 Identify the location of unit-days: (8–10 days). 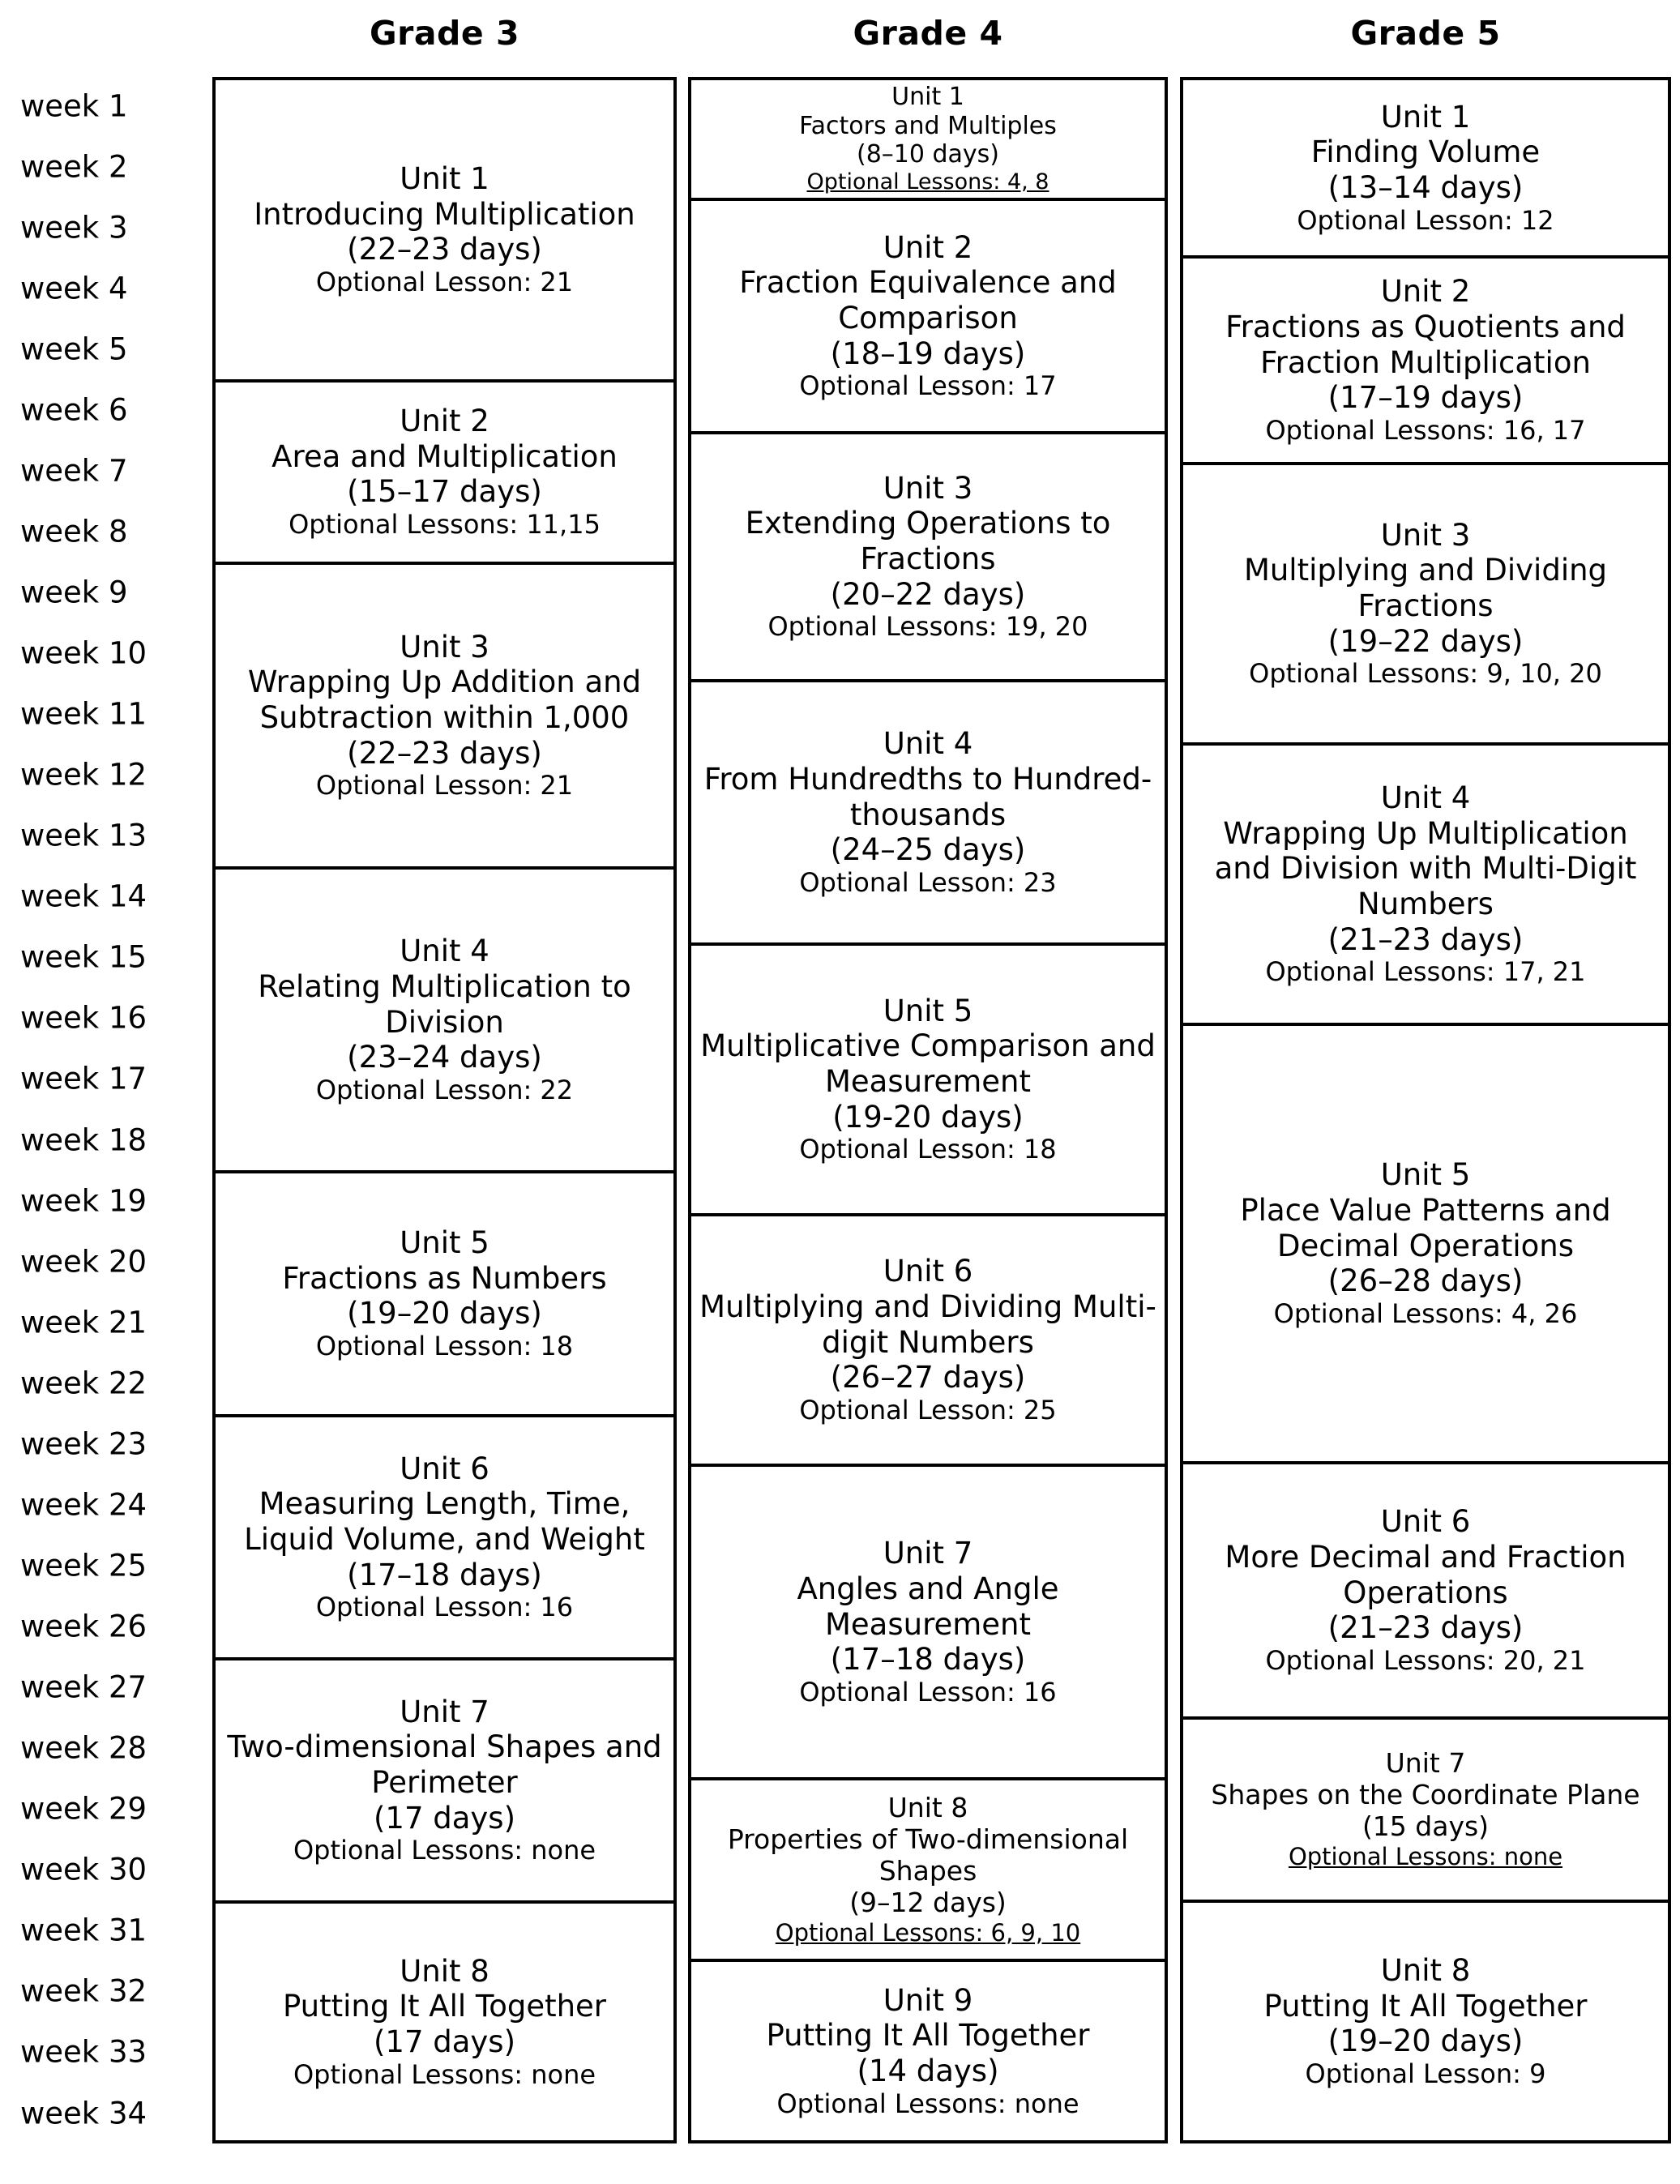
(927, 155).